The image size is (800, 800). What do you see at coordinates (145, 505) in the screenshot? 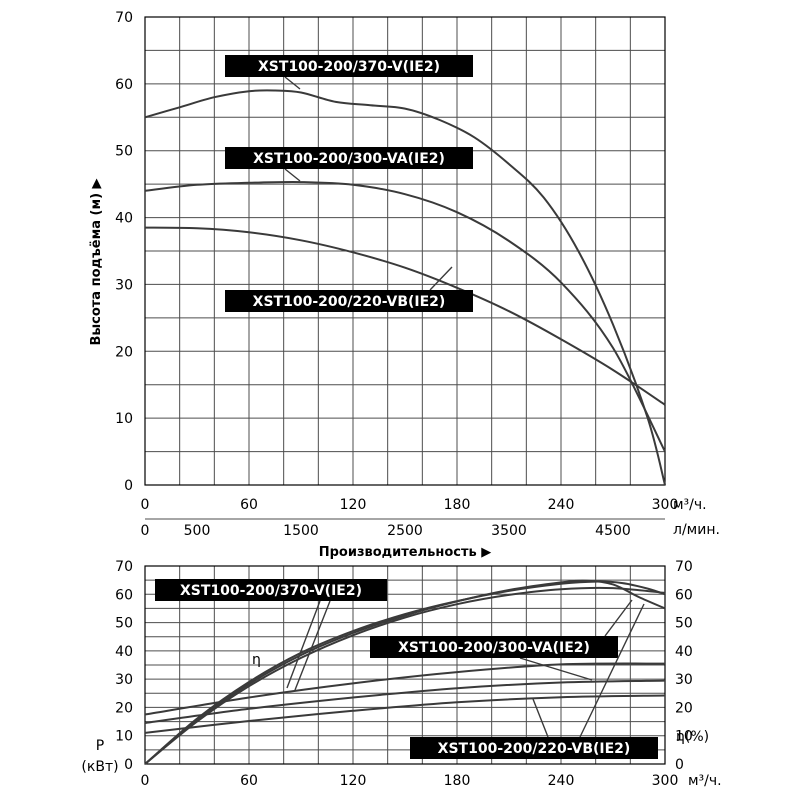
I see `flow-x-tick-label: 0` at bounding box center [145, 505].